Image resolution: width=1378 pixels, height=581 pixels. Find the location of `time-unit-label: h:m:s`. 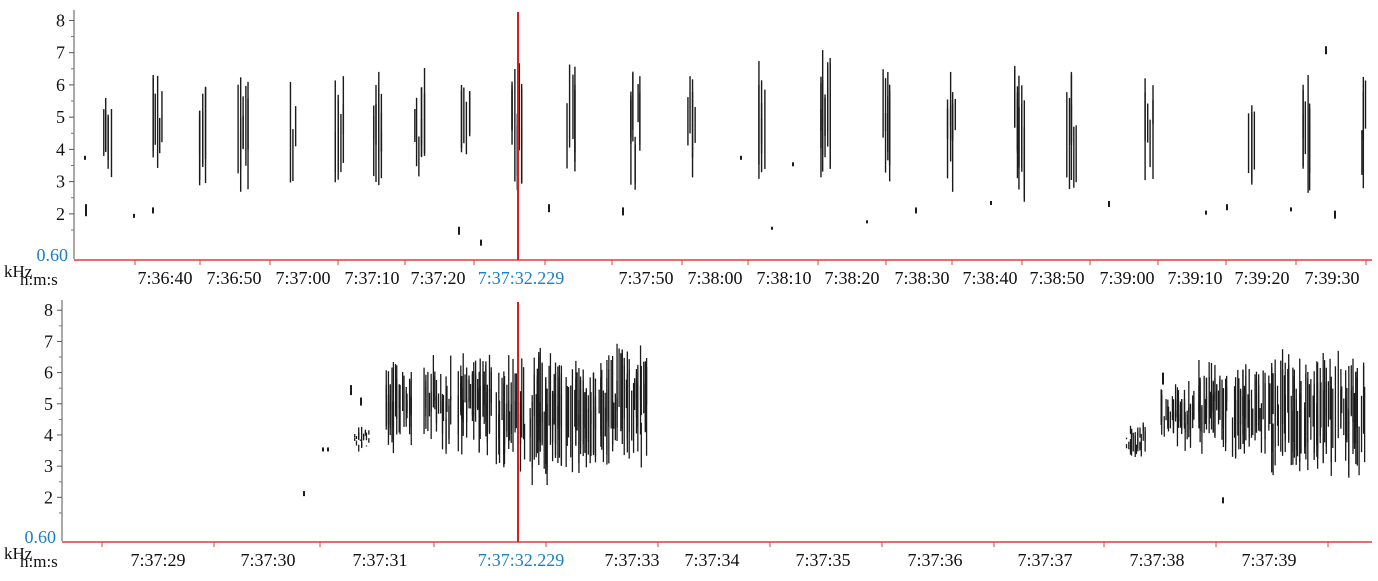

time-unit-label: h:m:s is located at coordinates (39, 561).